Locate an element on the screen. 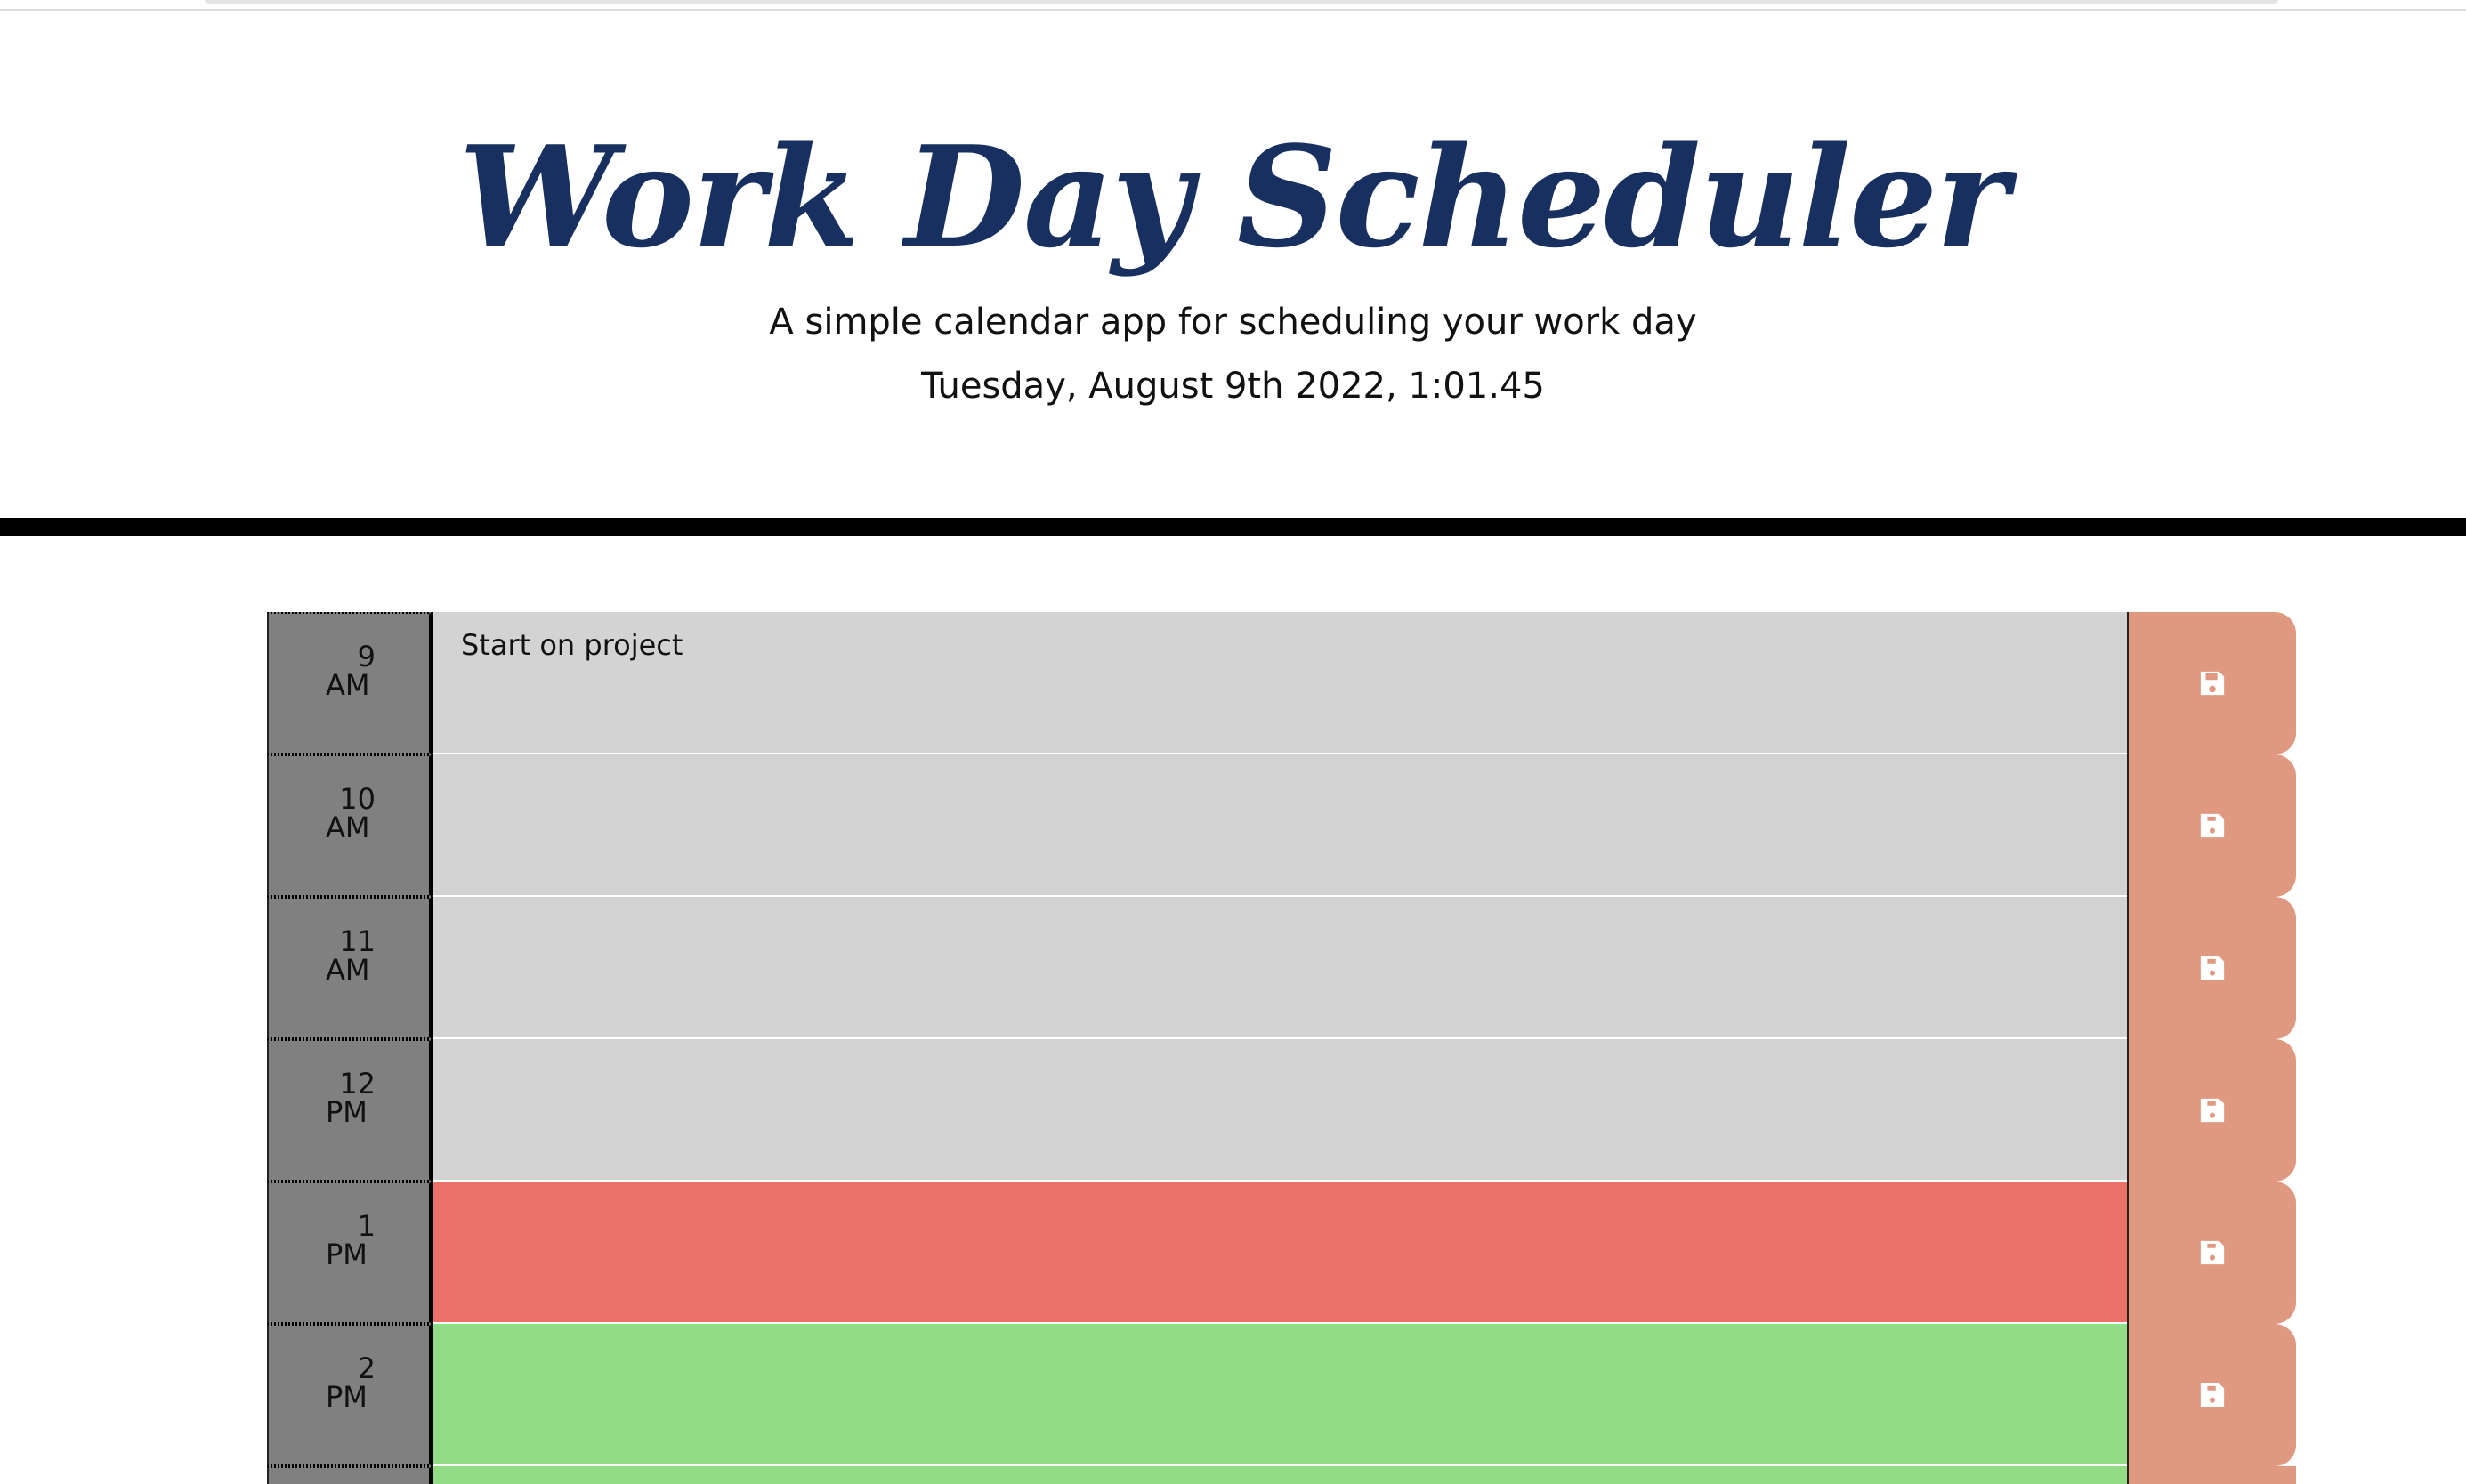 The height and width of the screenshot is (1484, 2466). hour-number: 10 is located at coordinates (357, 799).